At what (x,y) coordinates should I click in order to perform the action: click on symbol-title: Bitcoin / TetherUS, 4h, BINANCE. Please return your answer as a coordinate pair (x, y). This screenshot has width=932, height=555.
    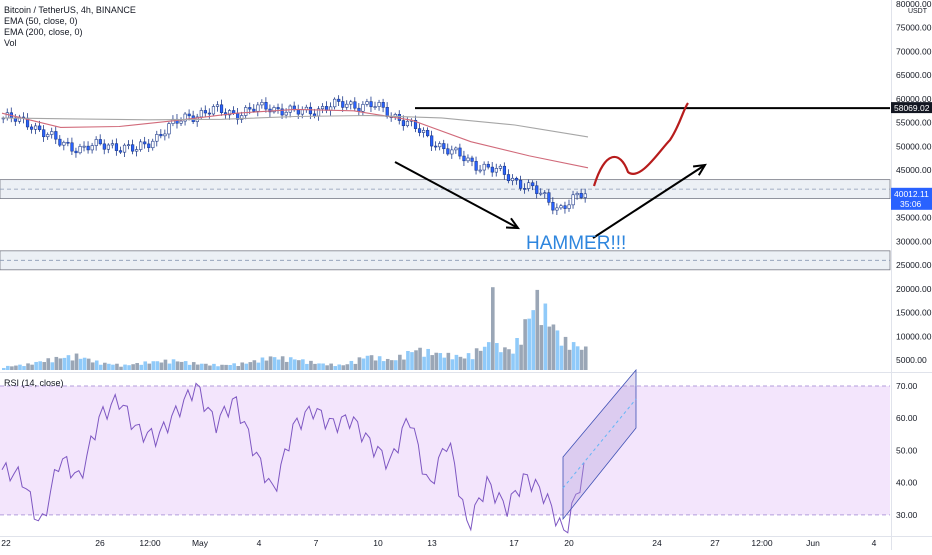
    Looking at the image, I should click on (70, 10).